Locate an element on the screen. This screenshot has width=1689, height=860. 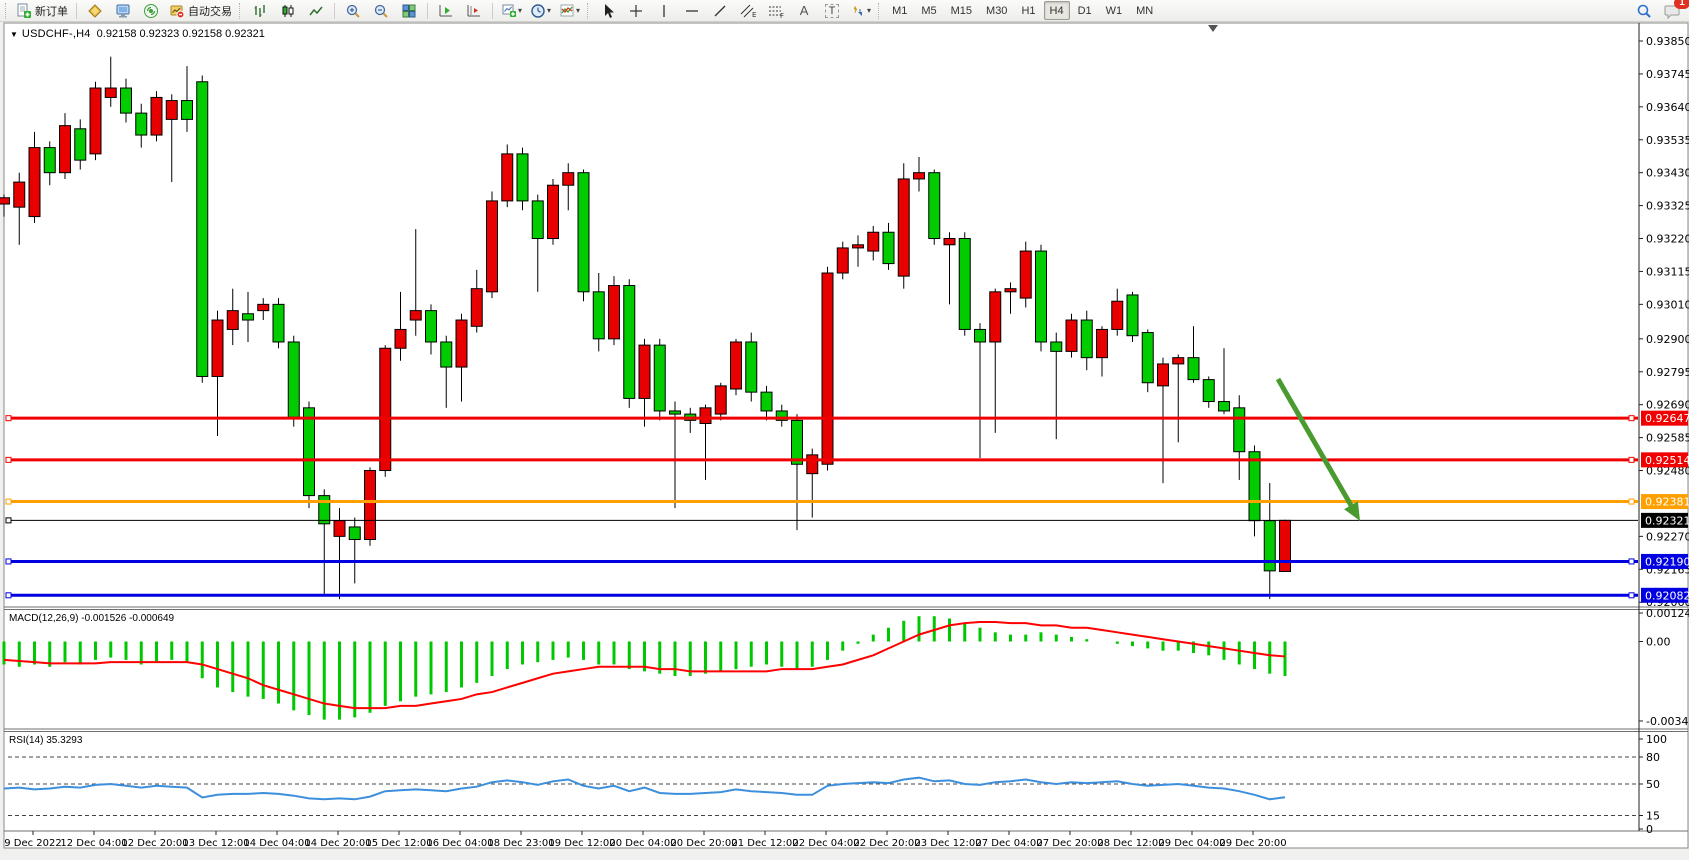
arrow-head is located at coordinates (1352, 511).